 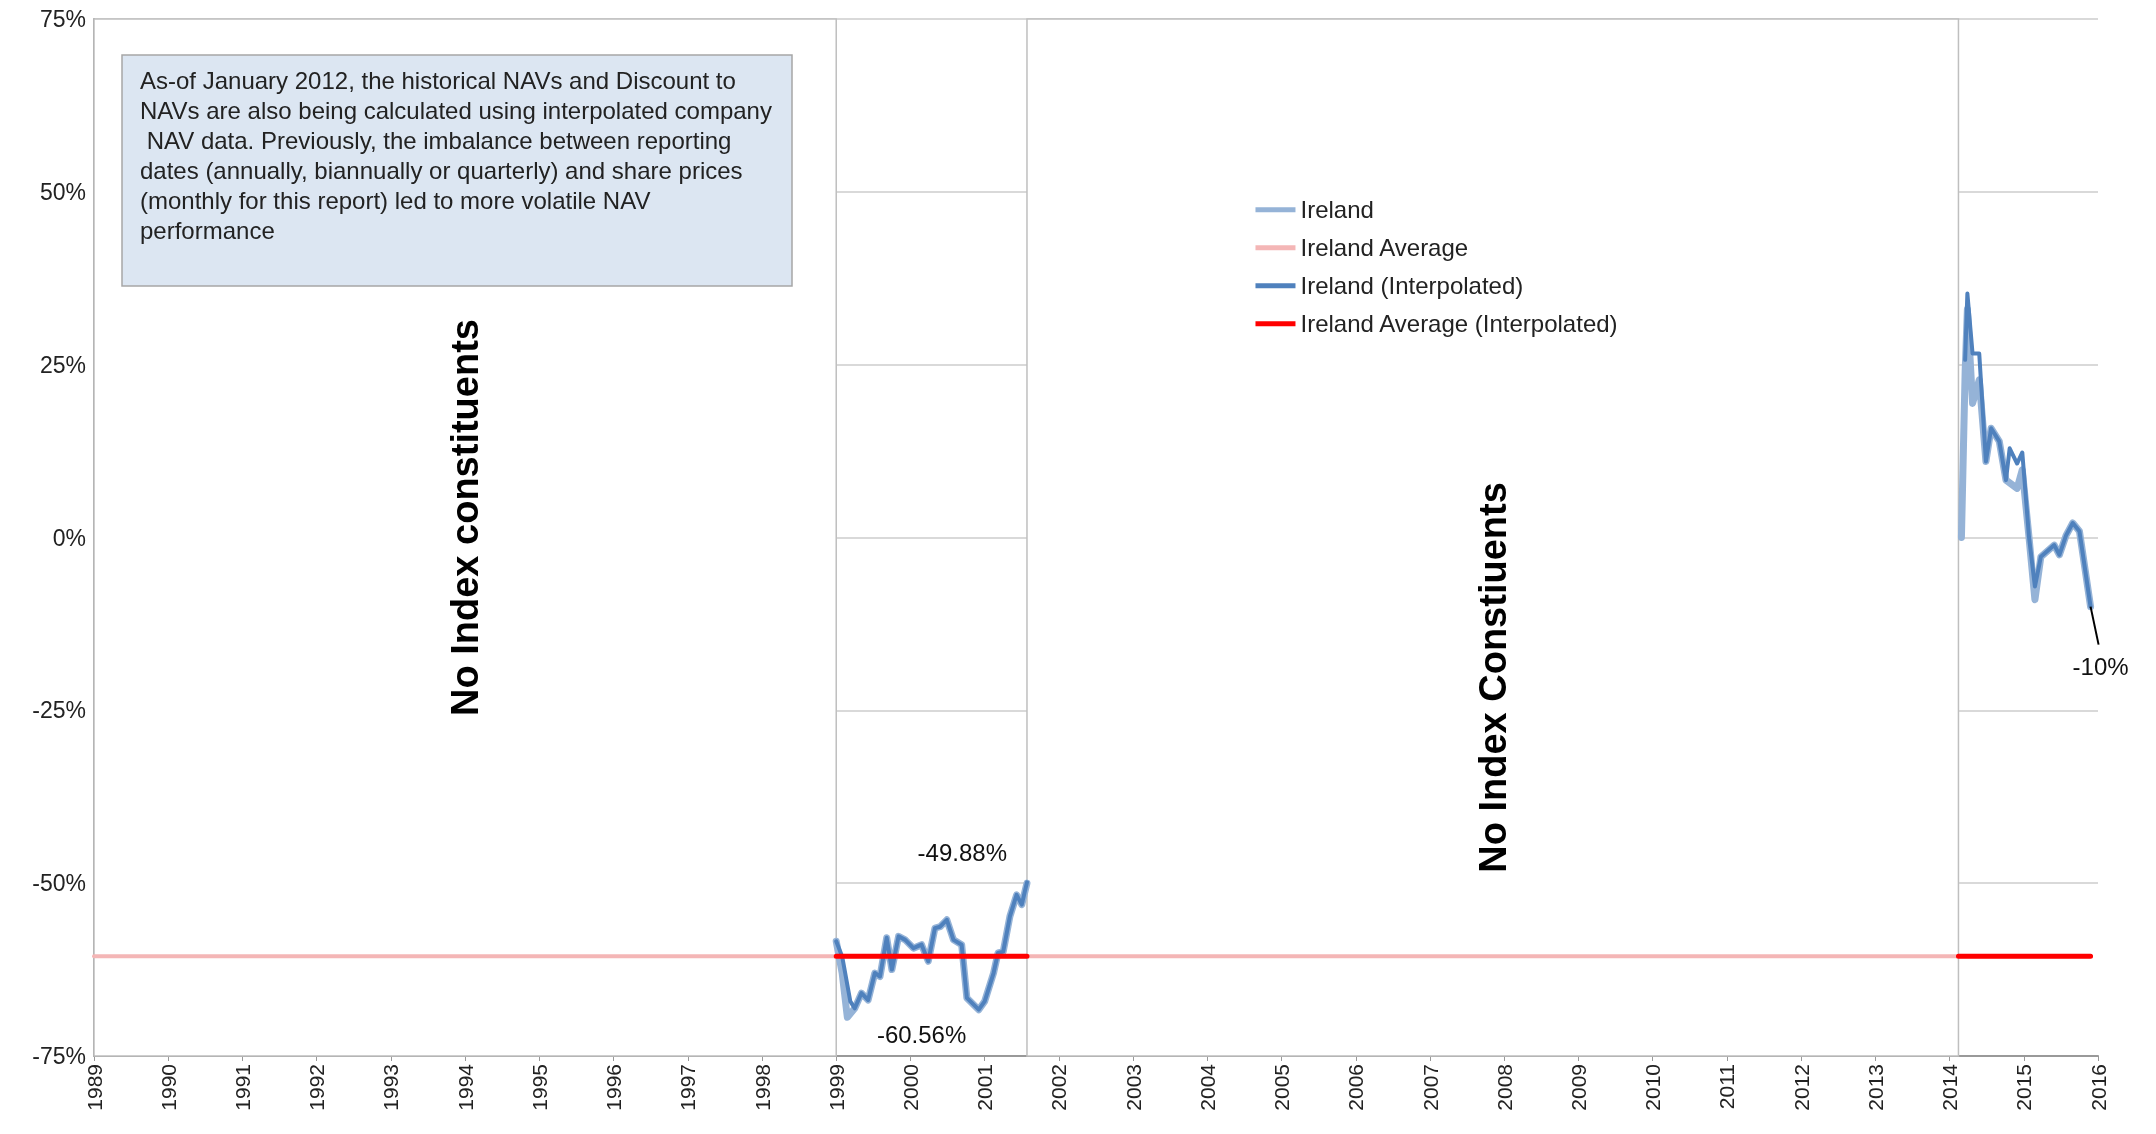 I want to click on legend-label: Ireland (Interpolated), so click(x=1412, y=286).